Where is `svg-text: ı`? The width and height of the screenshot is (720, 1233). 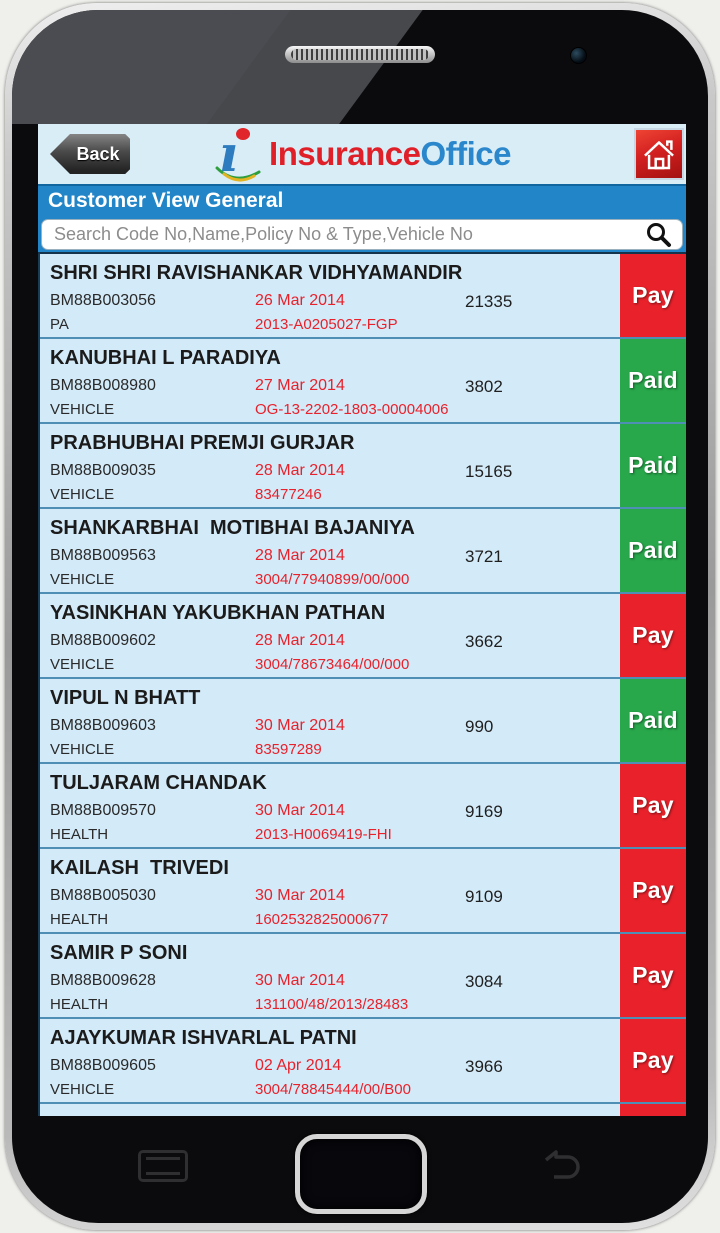
svg-text: ı is located at coordinates (228, 154).